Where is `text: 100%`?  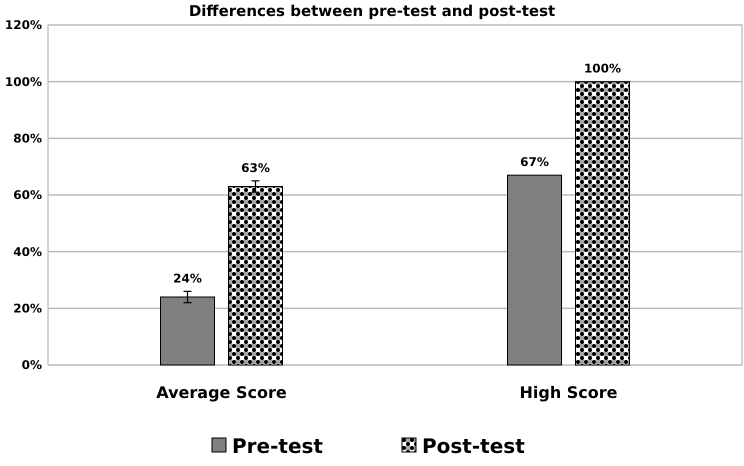 text: 100% is located at coordinates (603, 69).